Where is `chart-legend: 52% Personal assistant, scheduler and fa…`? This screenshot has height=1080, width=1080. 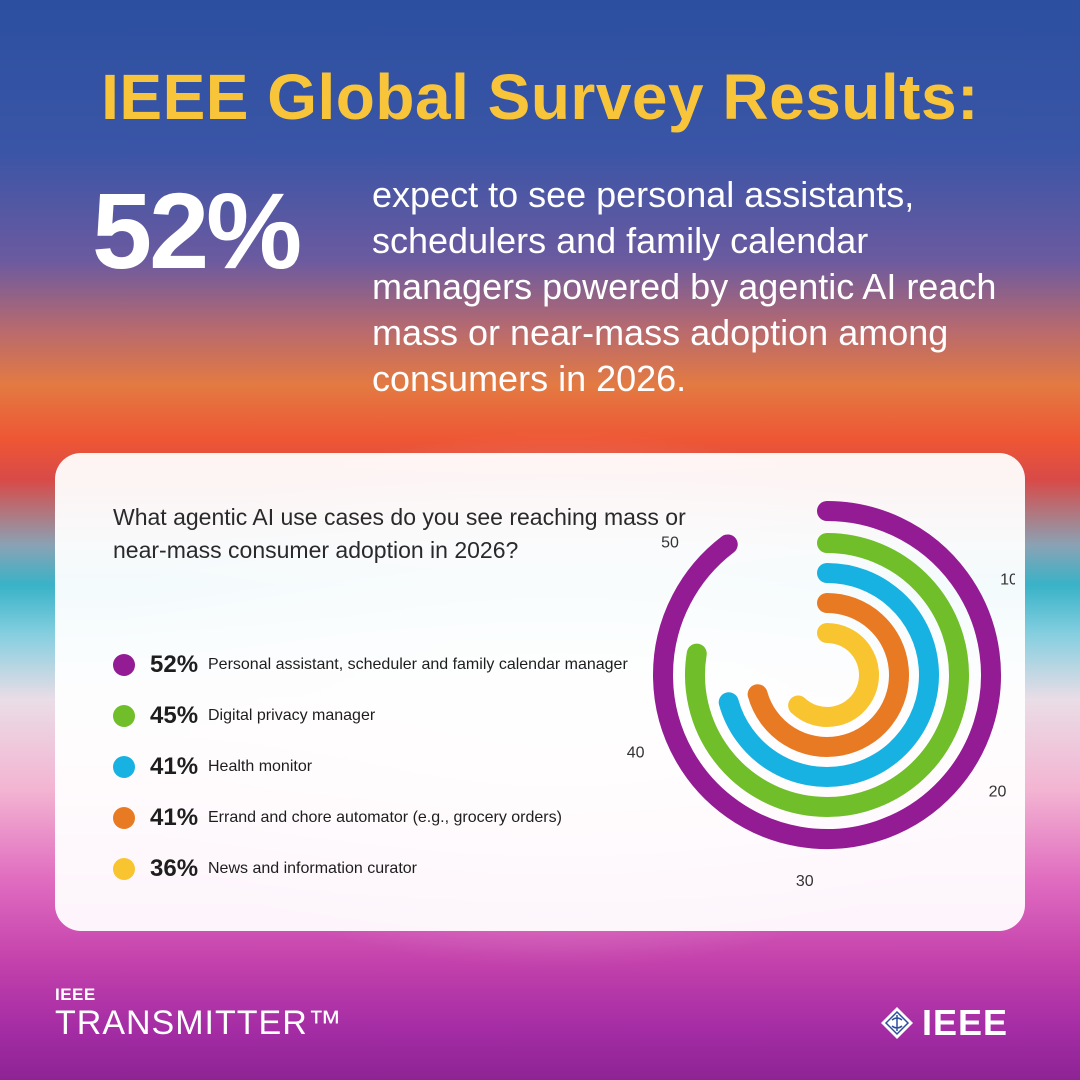 chart-legend: 52% Personal assistant, scheduler and fa… is located at coordinates (370, 766).